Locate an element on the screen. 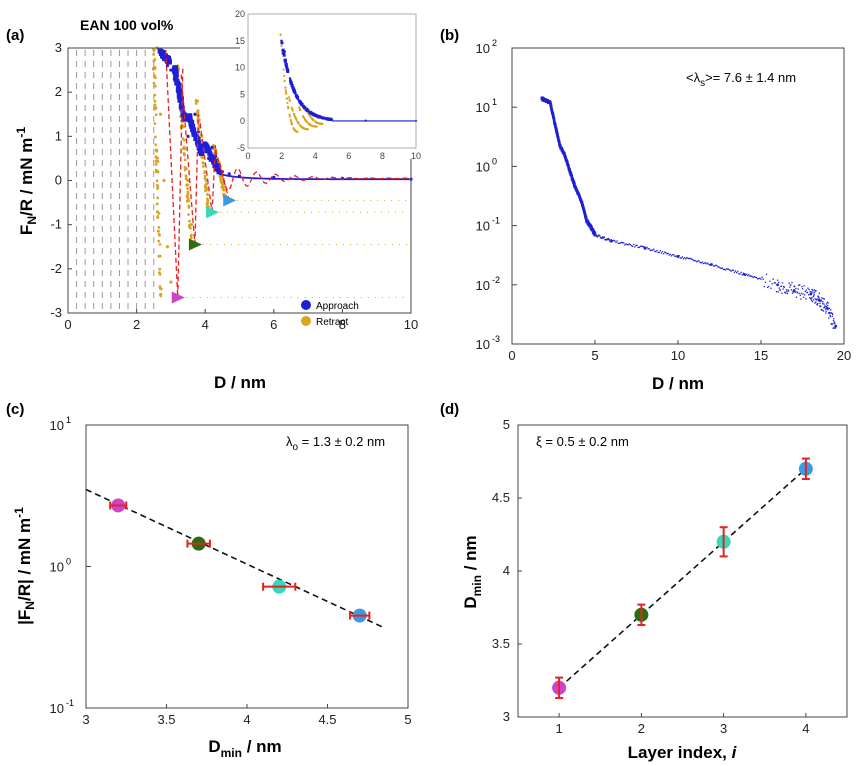 The width and height of the screenshot is (856, 766). panel-a-xlabel: D / nm is located at coordinates (240, 382).